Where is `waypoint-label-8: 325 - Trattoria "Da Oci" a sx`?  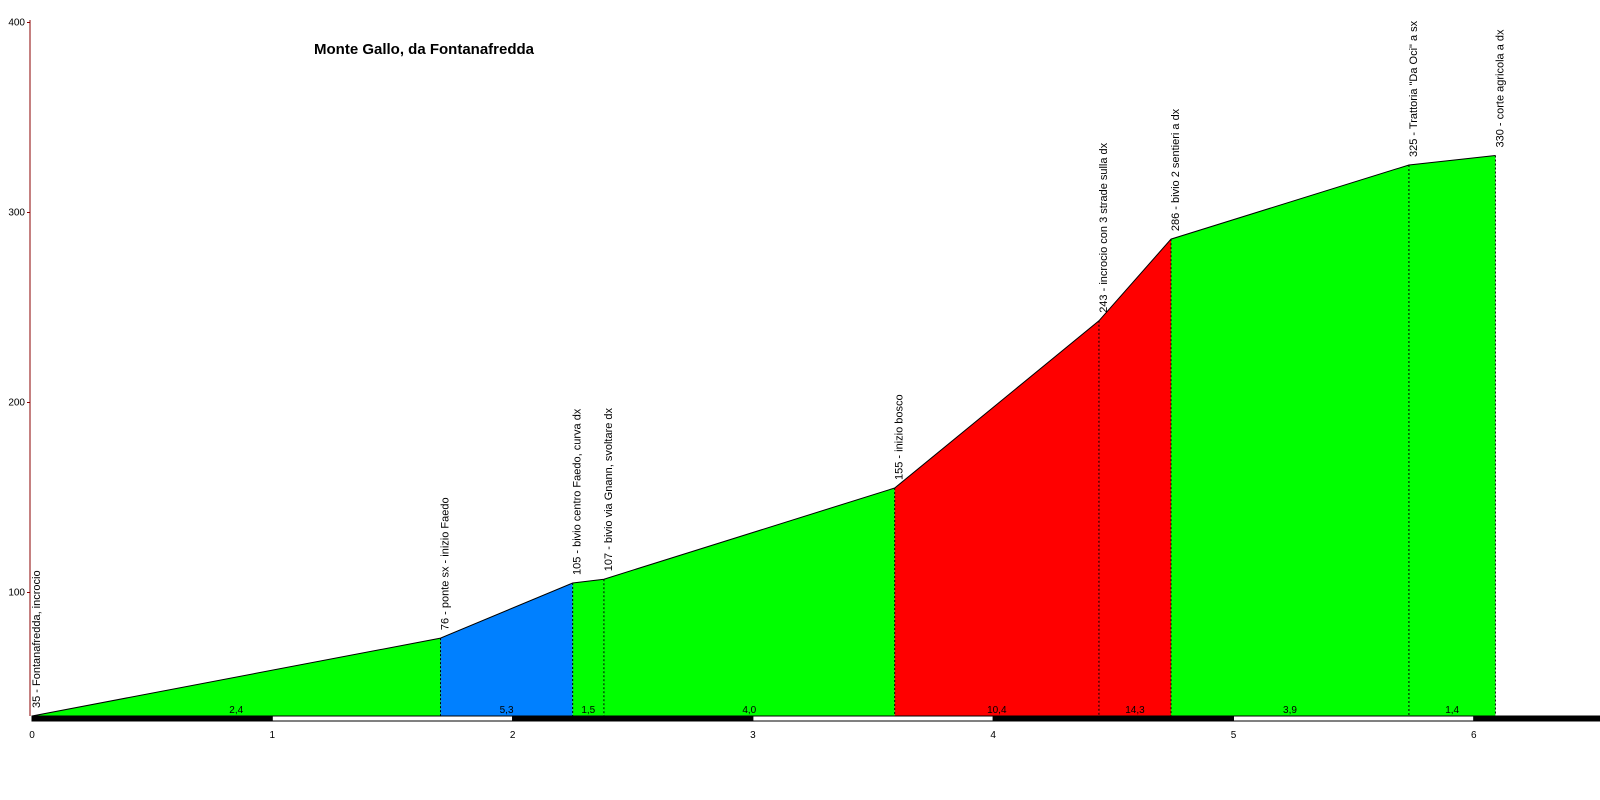 waypoint-label-8: 325 - Trattoria "Da Oci" a sx is located at coordinates (1414, 88).